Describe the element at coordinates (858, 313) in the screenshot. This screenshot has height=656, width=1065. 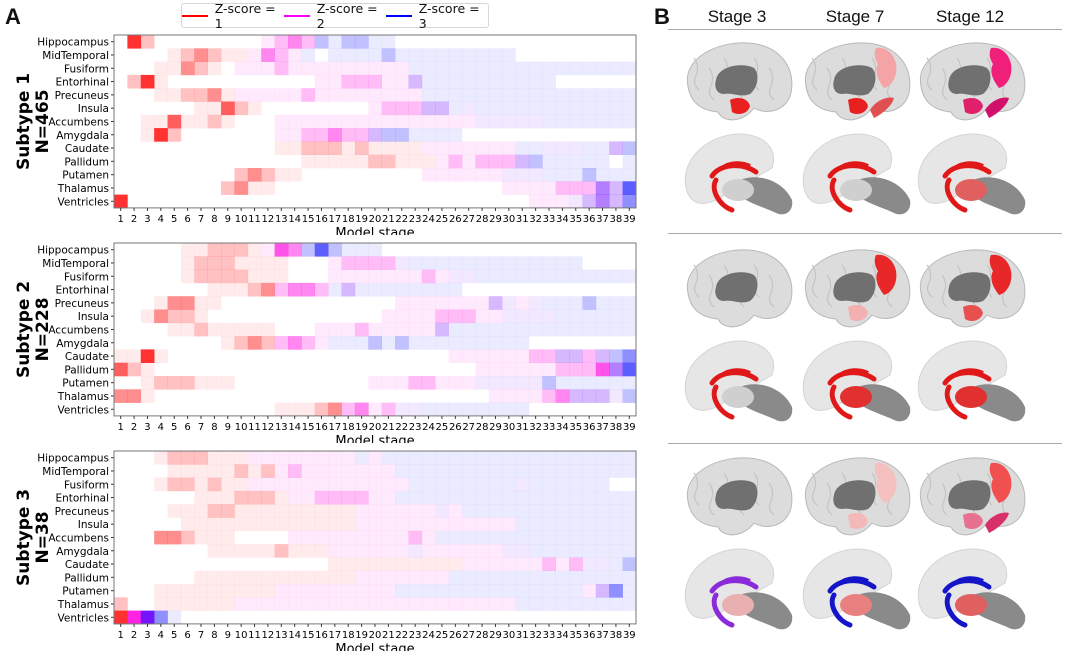
I see `hippocampus-highlight` at that location.